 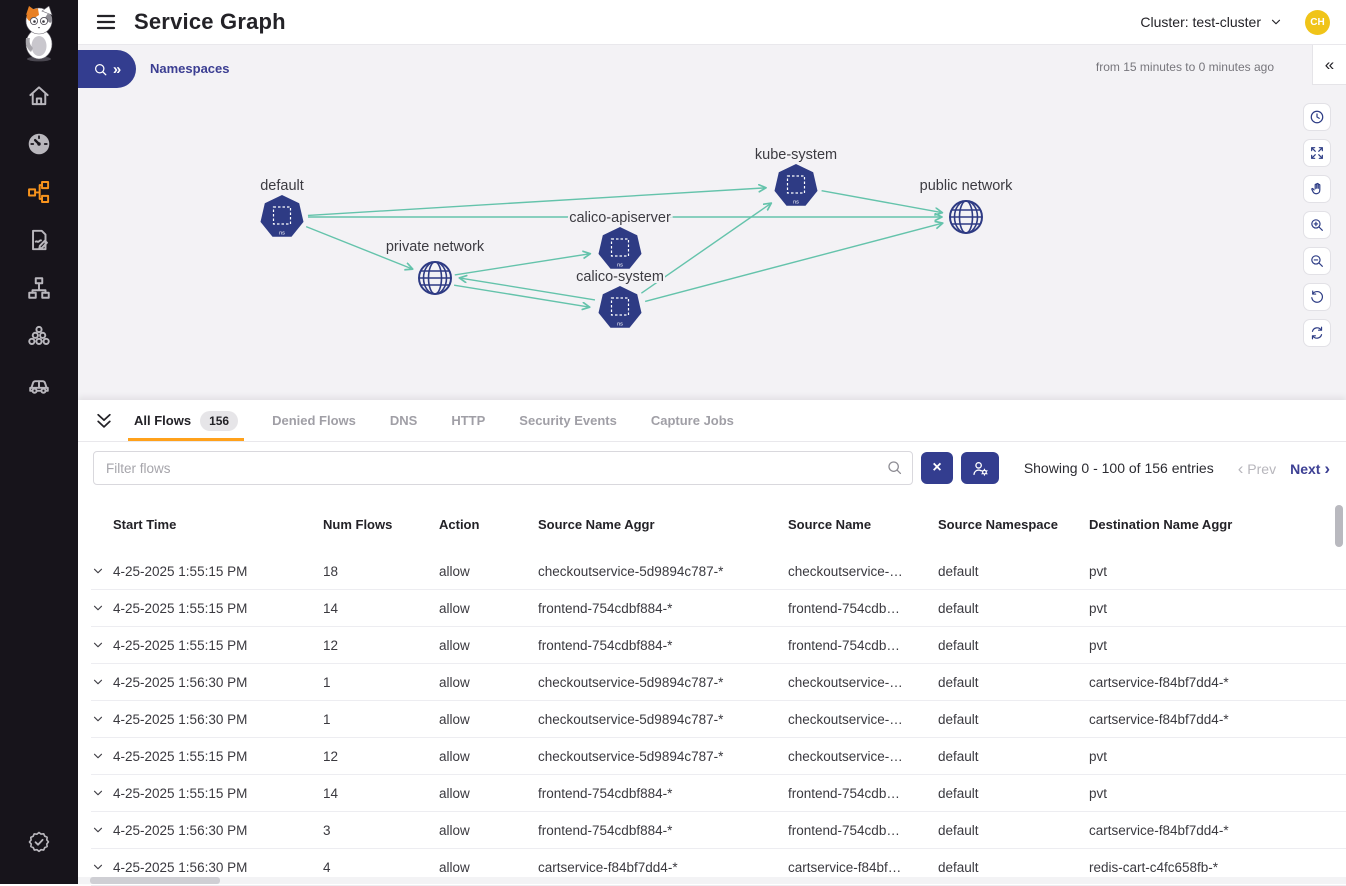 I want to click on sidebar-item-components, so click(x=39, y=336).